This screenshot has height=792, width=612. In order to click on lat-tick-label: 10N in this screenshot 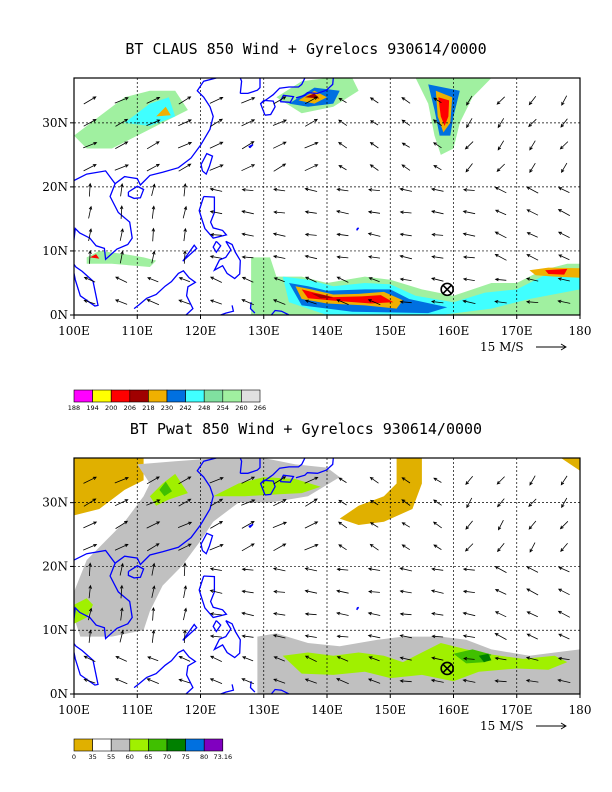, I will do `click(55, 630)`.